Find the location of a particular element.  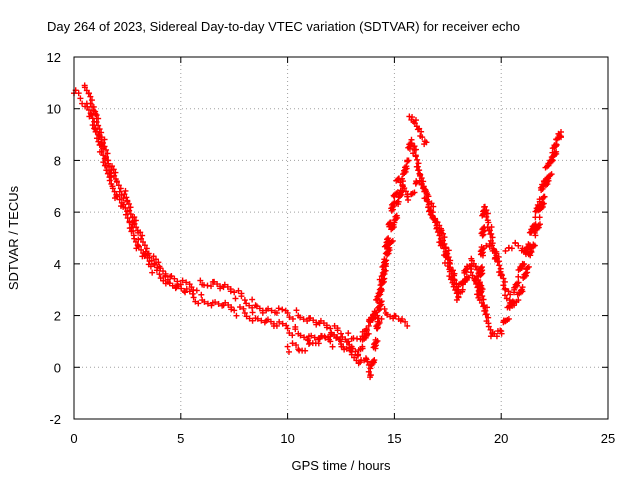

y-tick-label: 8 is located at coordinates (57, 160).